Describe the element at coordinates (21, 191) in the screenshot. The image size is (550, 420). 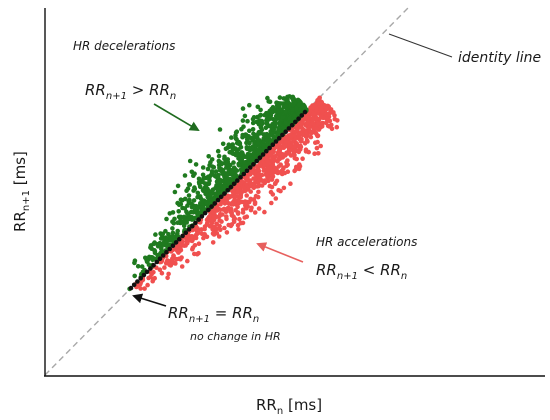
I see `y-axis-label: RRn+1 [ms]` at that location.